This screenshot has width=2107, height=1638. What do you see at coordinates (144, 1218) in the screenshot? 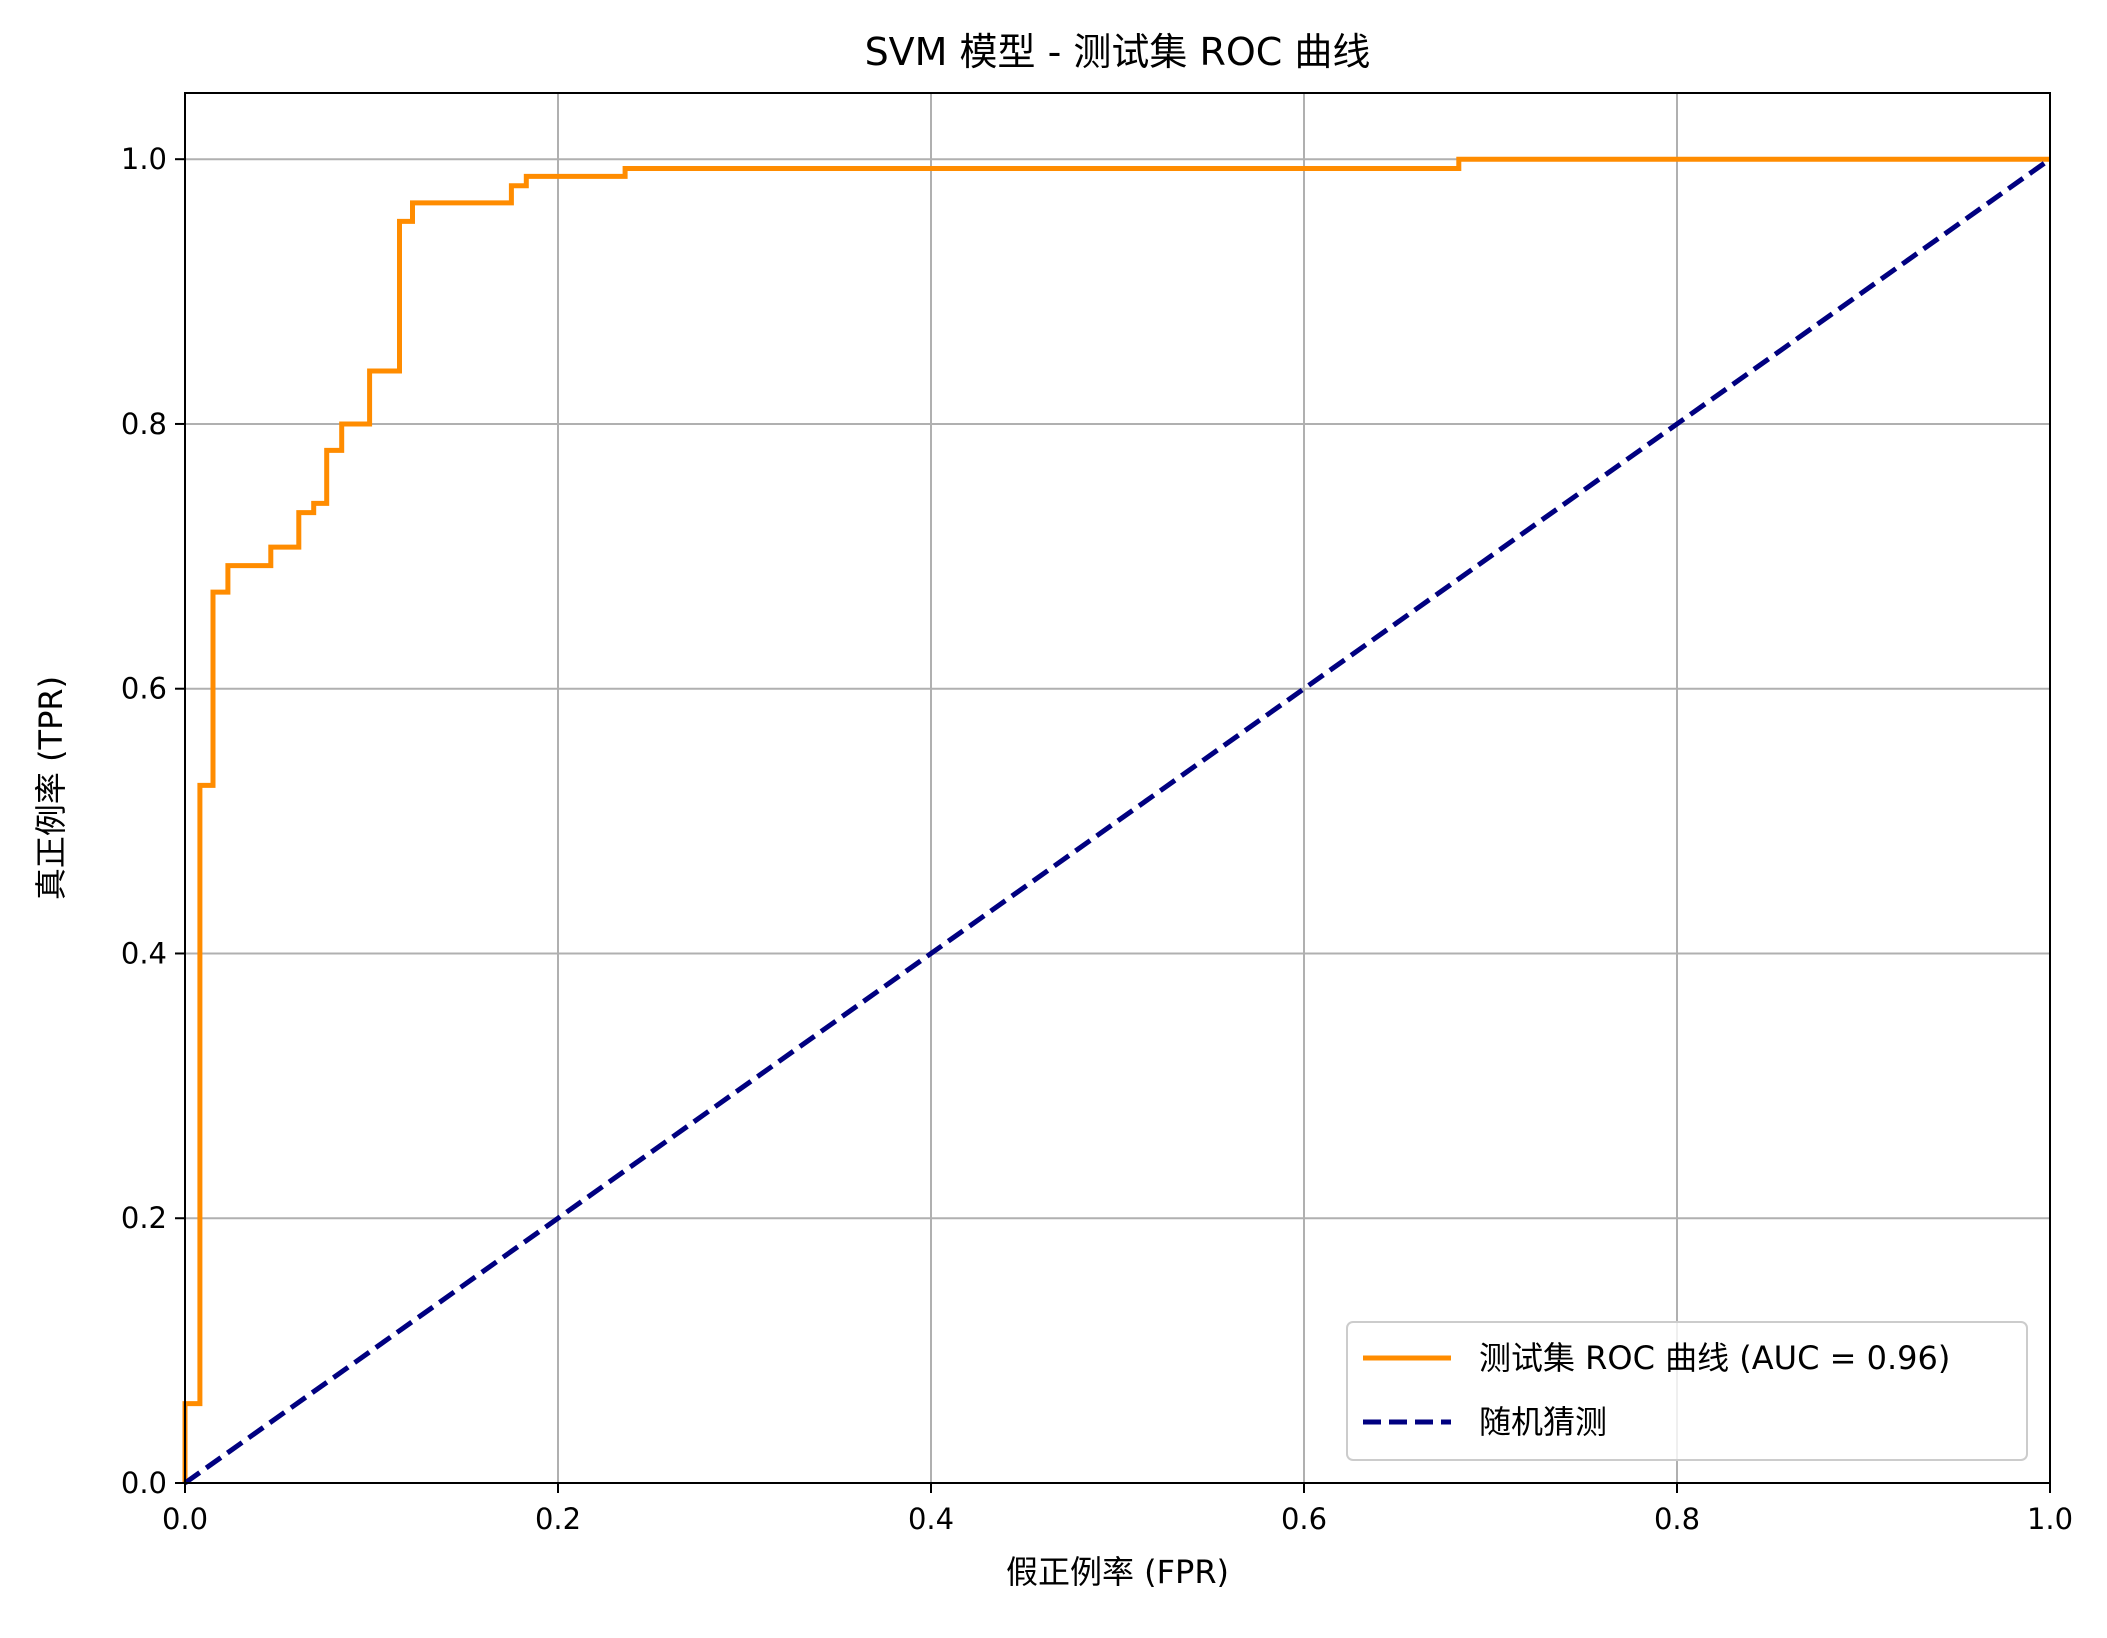
I see `y-tick-label: 0.2` at bounding box center [144, 1218].